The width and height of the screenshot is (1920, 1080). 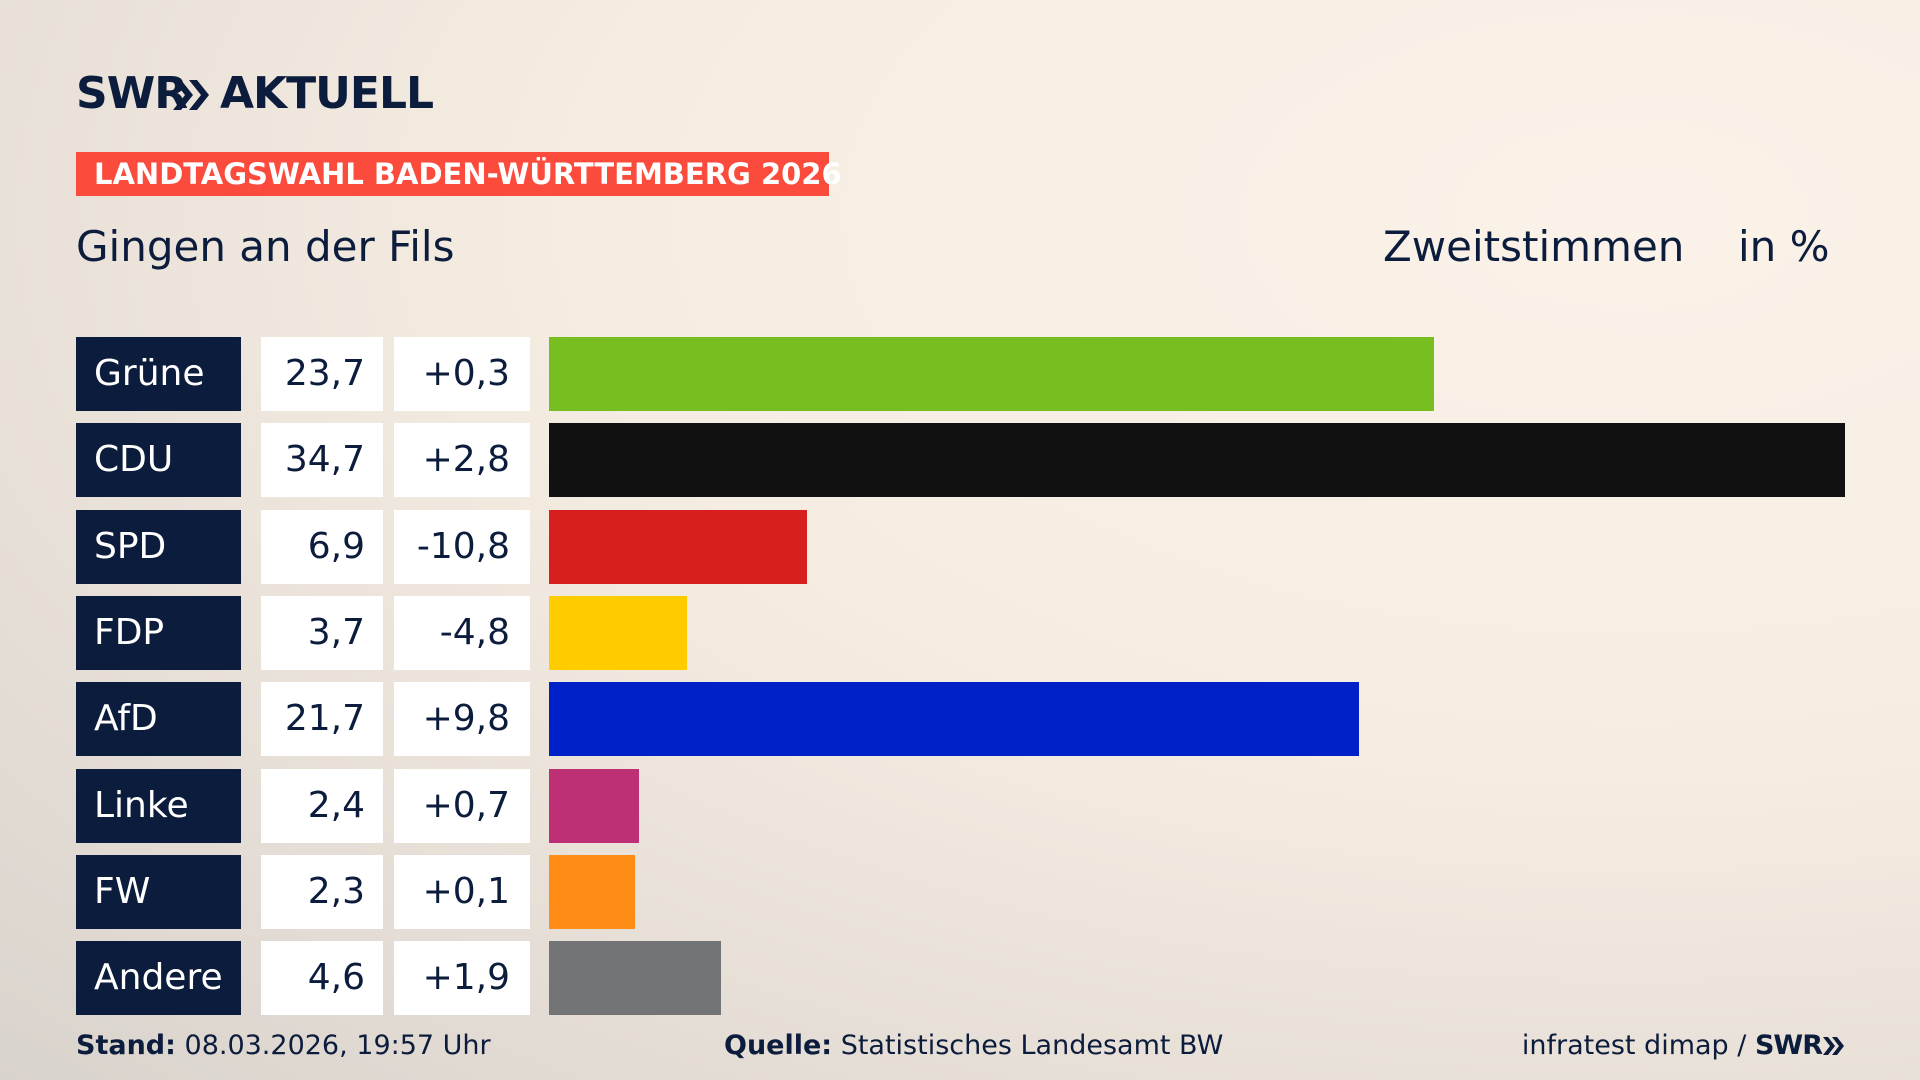 I want to click on value-label: 21,7, so click(x=322, y=719).